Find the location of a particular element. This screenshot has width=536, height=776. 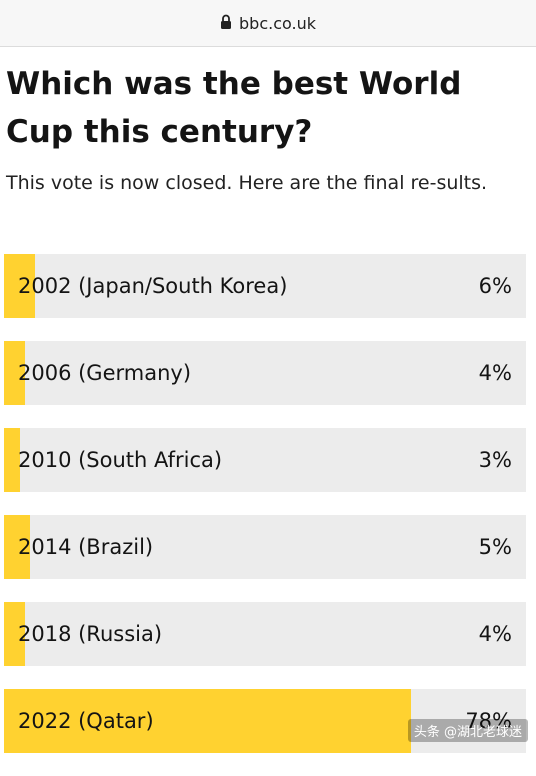

poll-option-percent: 78% is located at coordinates (488, 721).